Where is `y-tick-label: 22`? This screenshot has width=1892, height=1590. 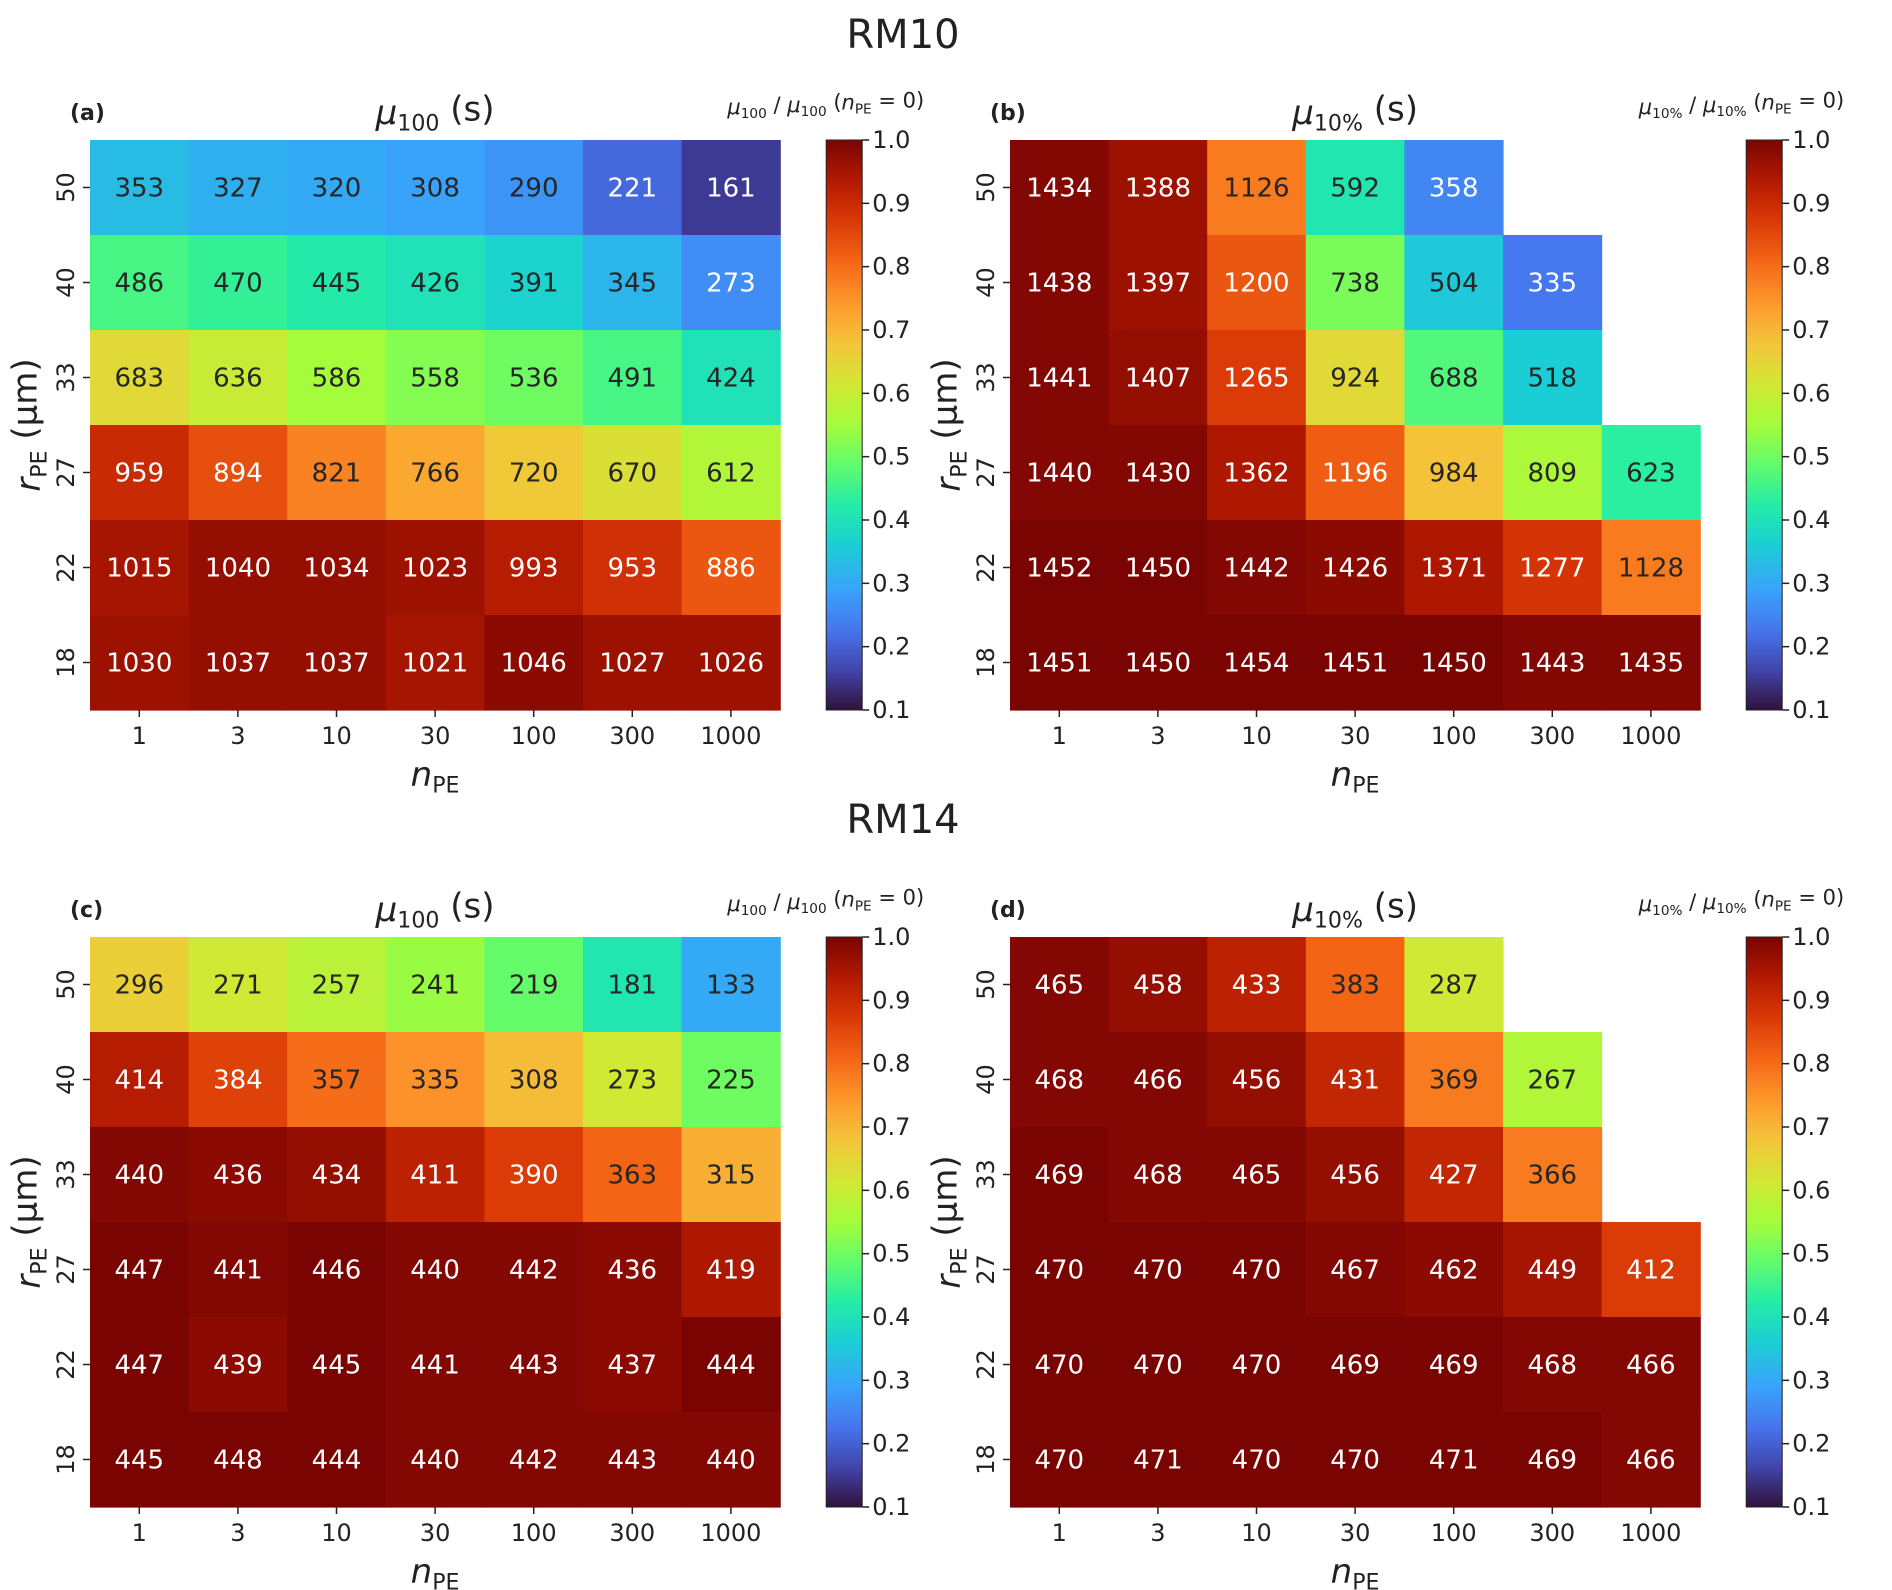
y-tick-label: 22 is located at coordinates (986, 1364).